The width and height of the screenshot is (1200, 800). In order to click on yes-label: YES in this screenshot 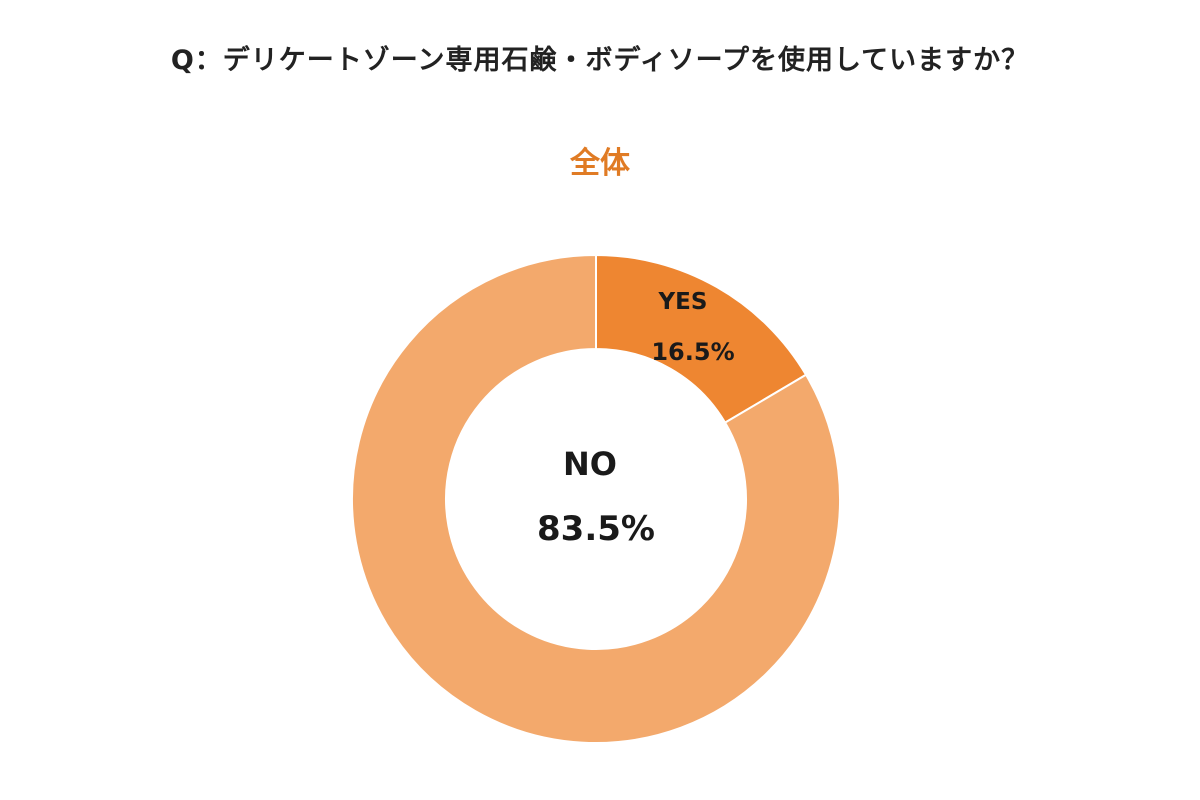, I will do `click(683, 302)`.